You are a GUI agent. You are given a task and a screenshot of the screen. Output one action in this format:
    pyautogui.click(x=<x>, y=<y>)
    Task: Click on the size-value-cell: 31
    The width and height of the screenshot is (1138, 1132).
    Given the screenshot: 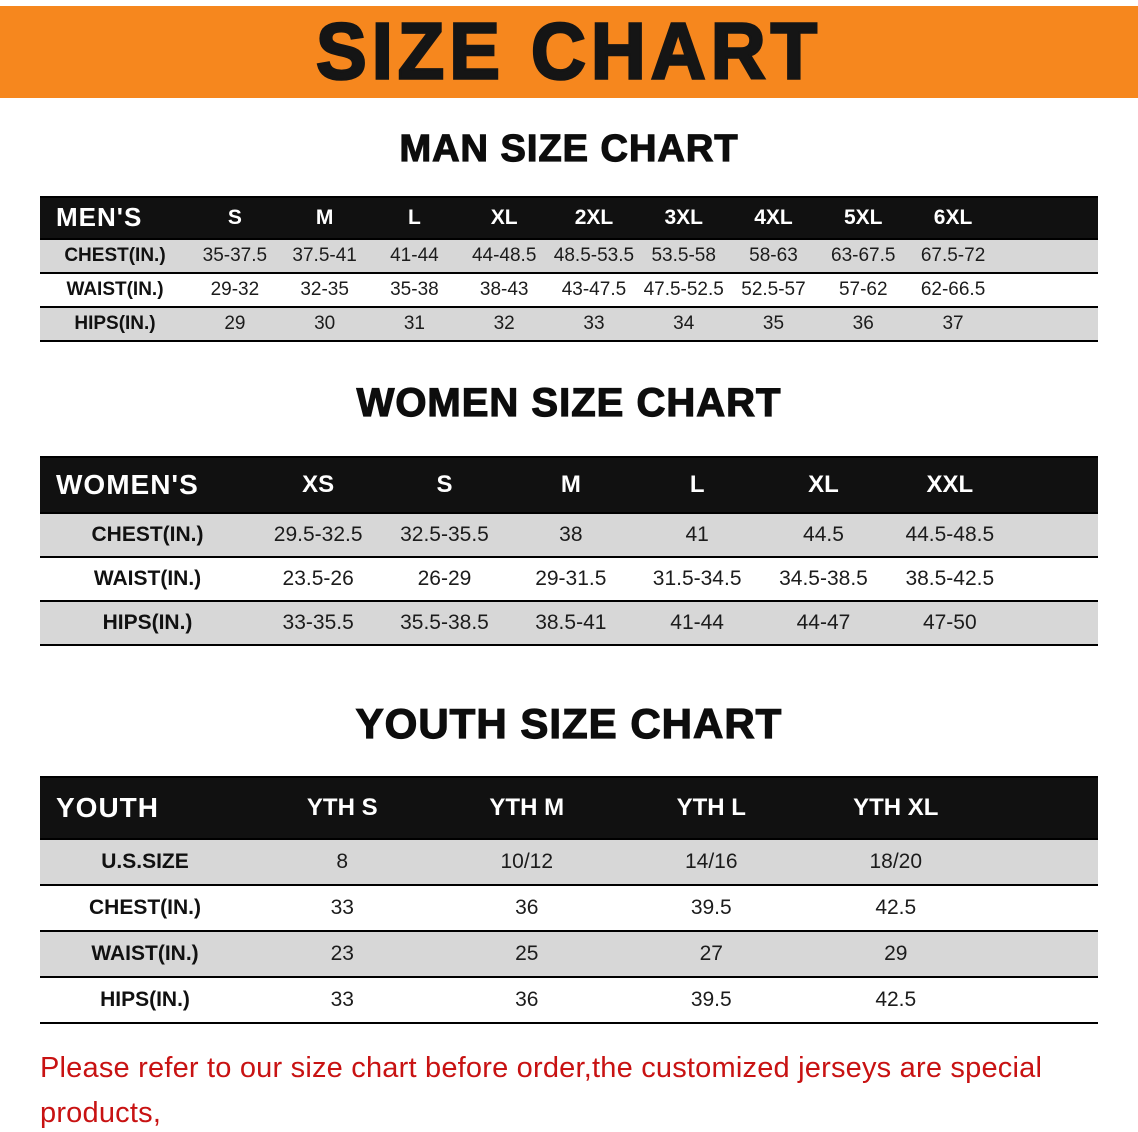 What is the action you would take?
    pyautogui.click(x=414, y=323)
    